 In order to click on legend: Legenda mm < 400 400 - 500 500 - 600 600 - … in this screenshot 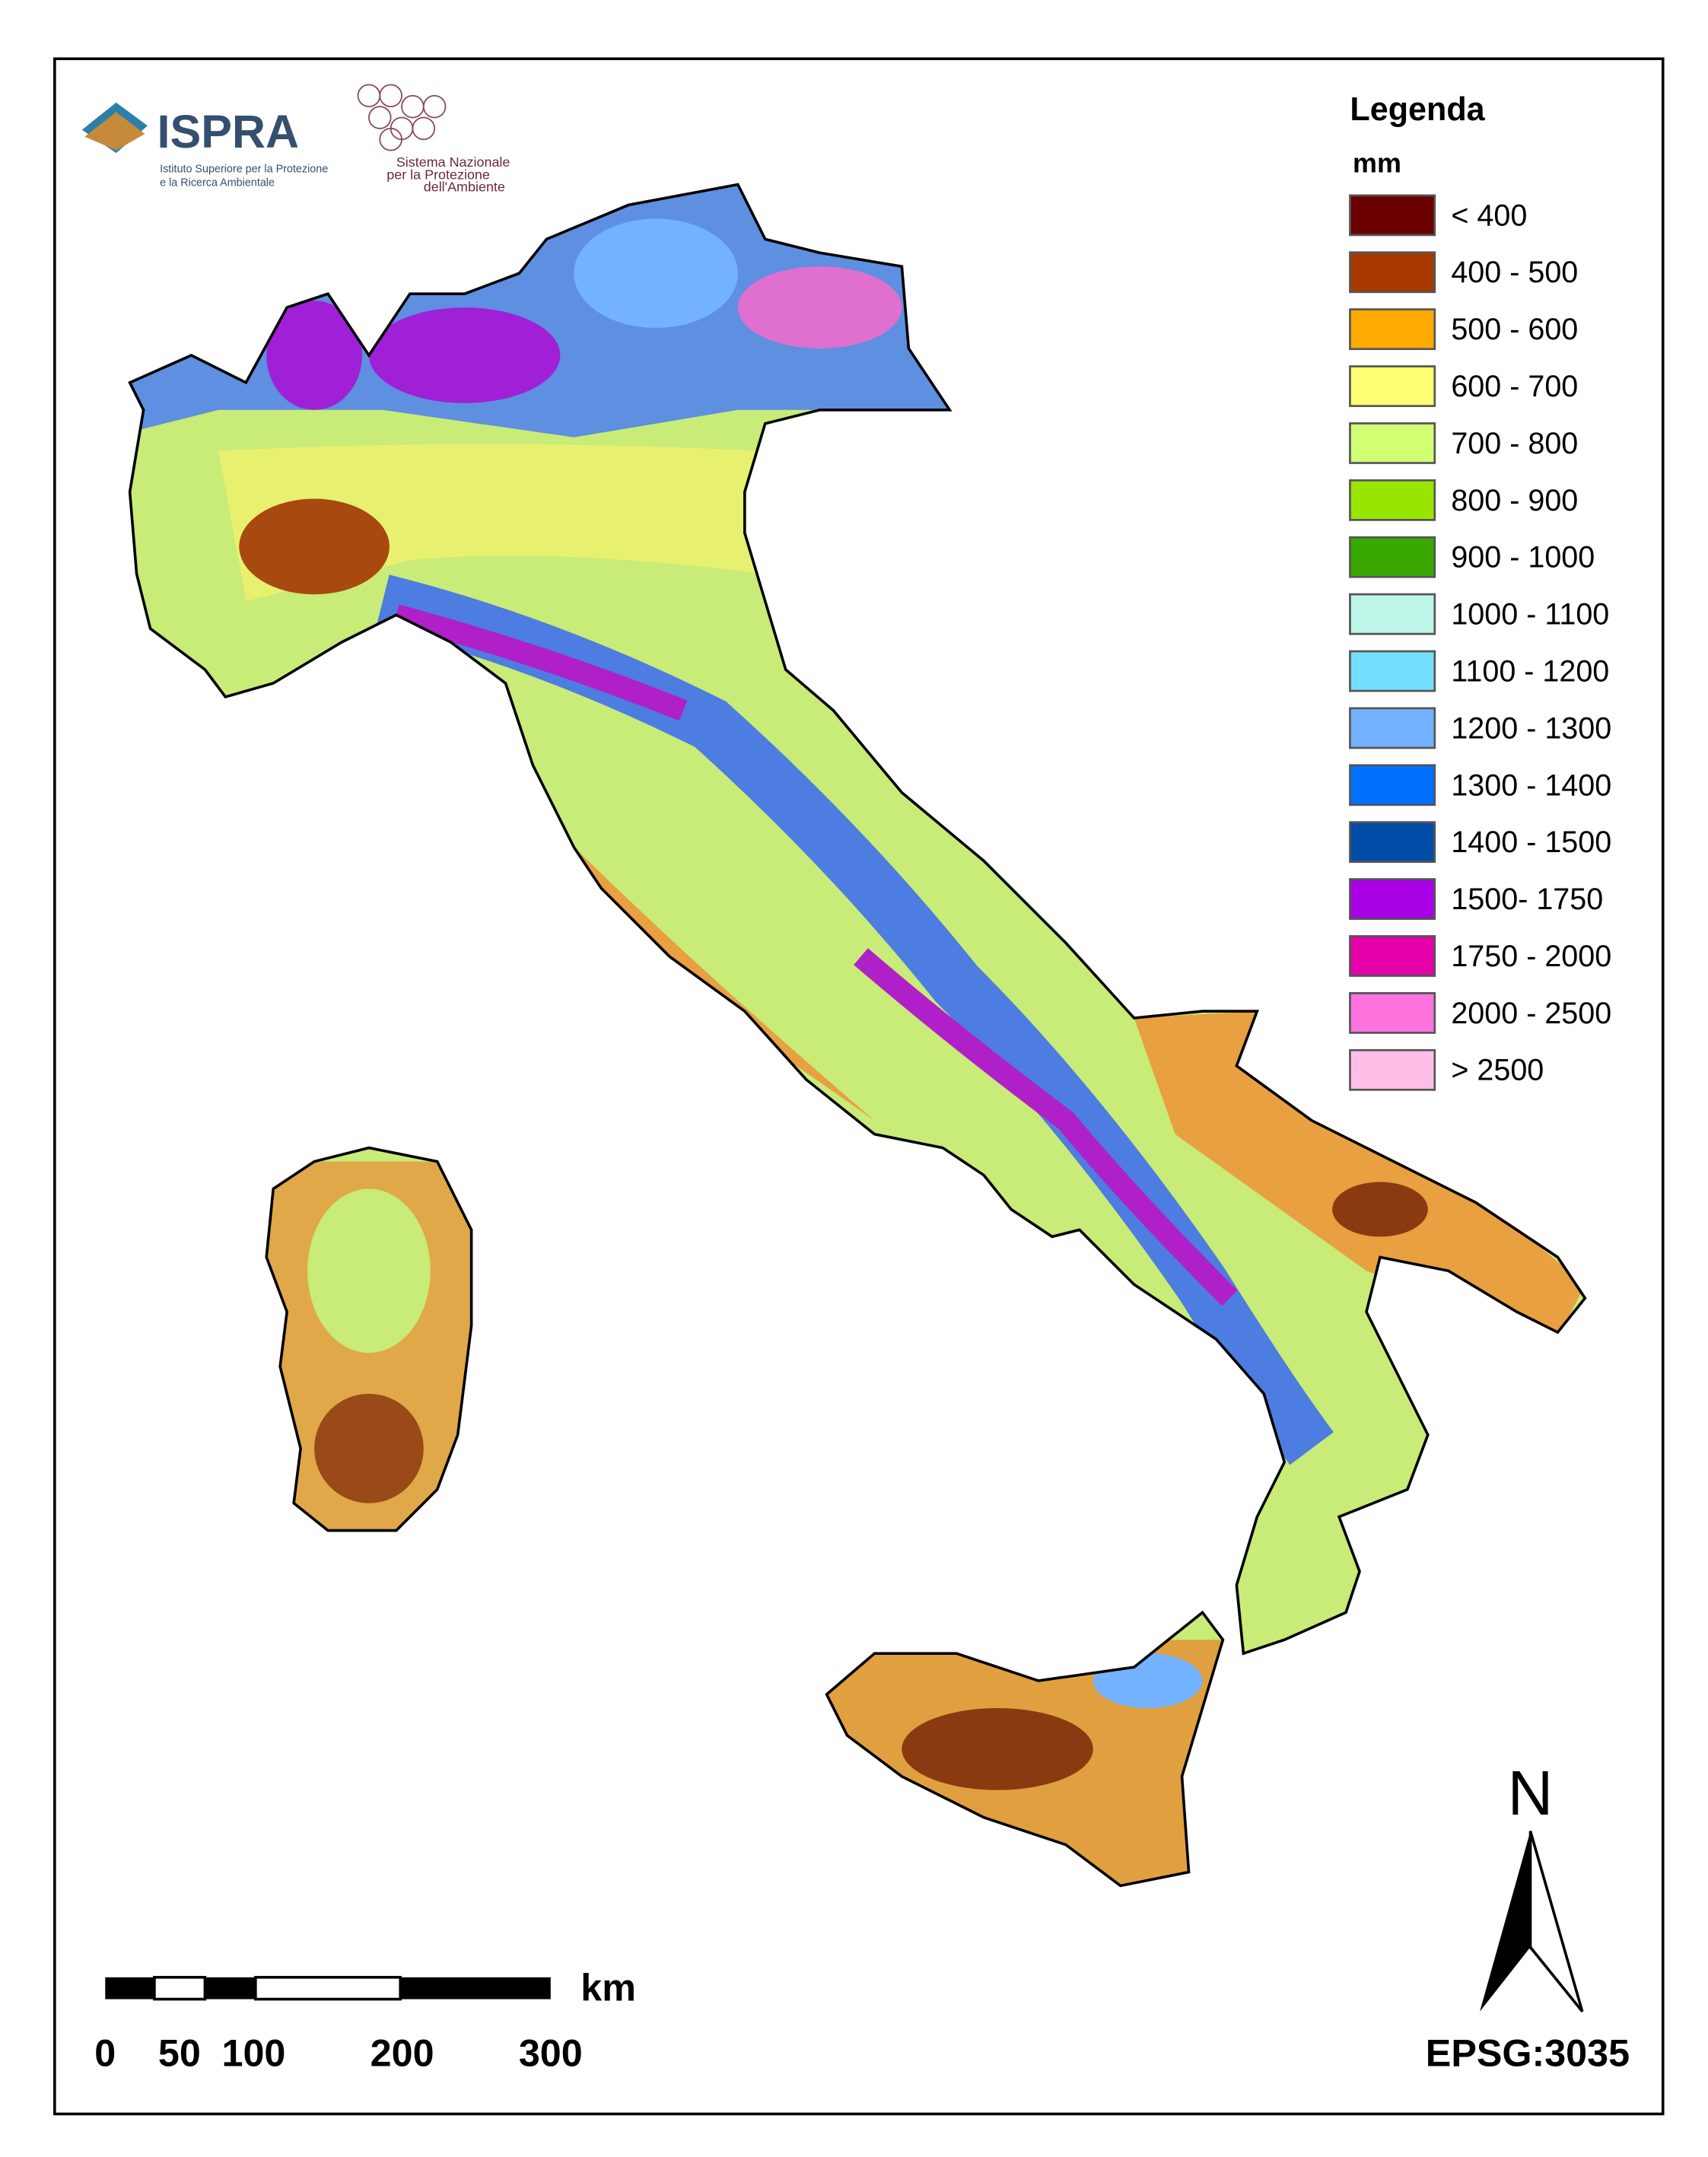, I will do `click(1480, 591)`.